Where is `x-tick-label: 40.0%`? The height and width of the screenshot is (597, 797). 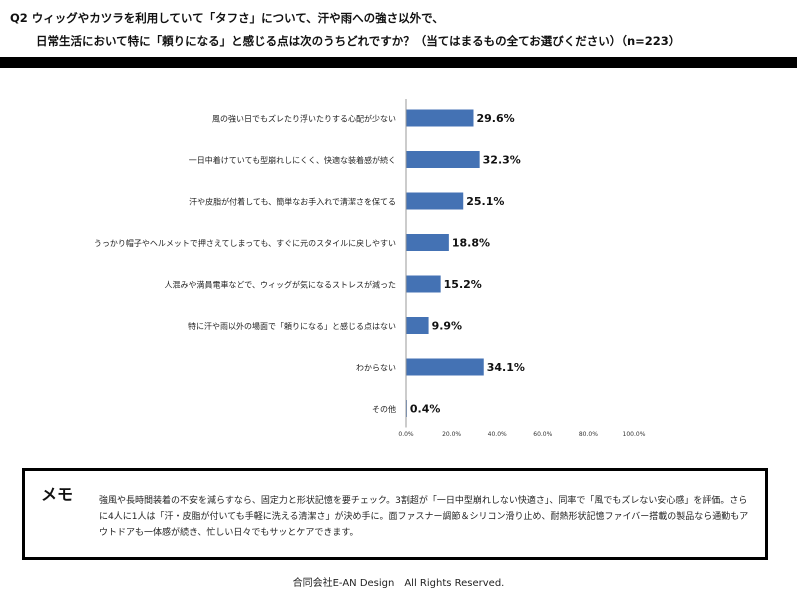 x-tick-label: 40.0% is located at coordinates (497, 434).